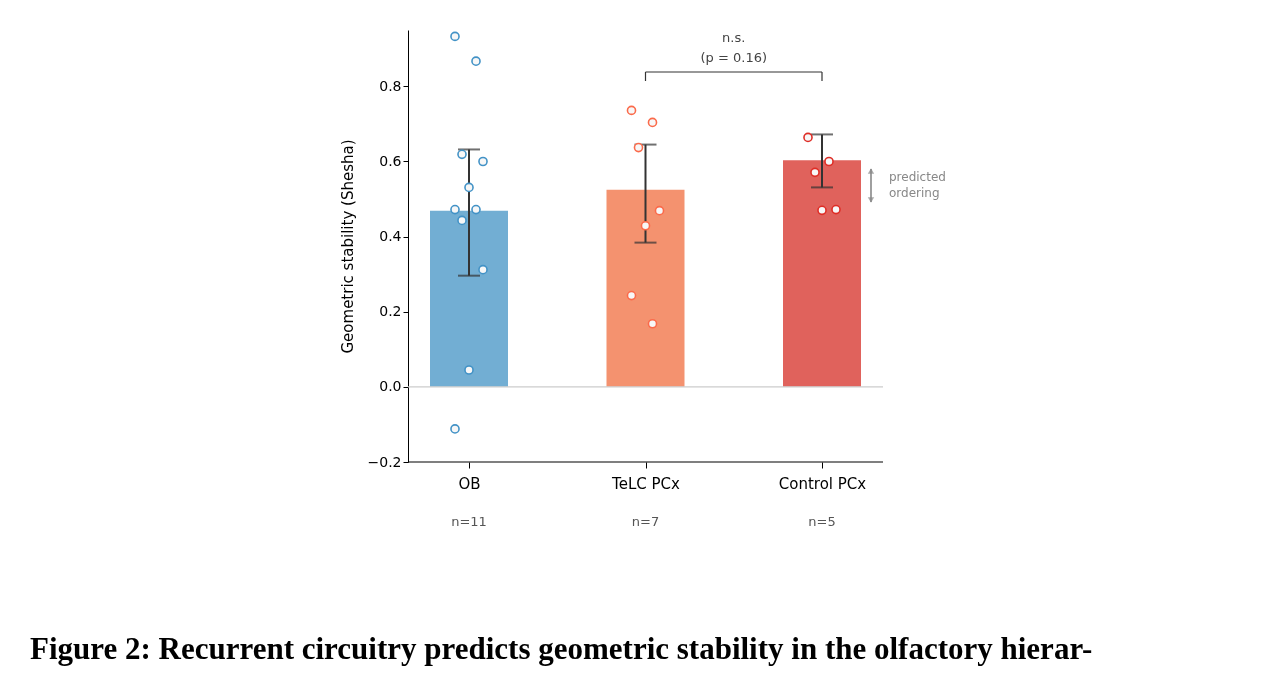 The width and height of the screenshot is (1276, 680). What do you see at coordinates (384, 461) in the screenshot?
I see `y-tick-label: −0.2` at bounding box center [384, 461].